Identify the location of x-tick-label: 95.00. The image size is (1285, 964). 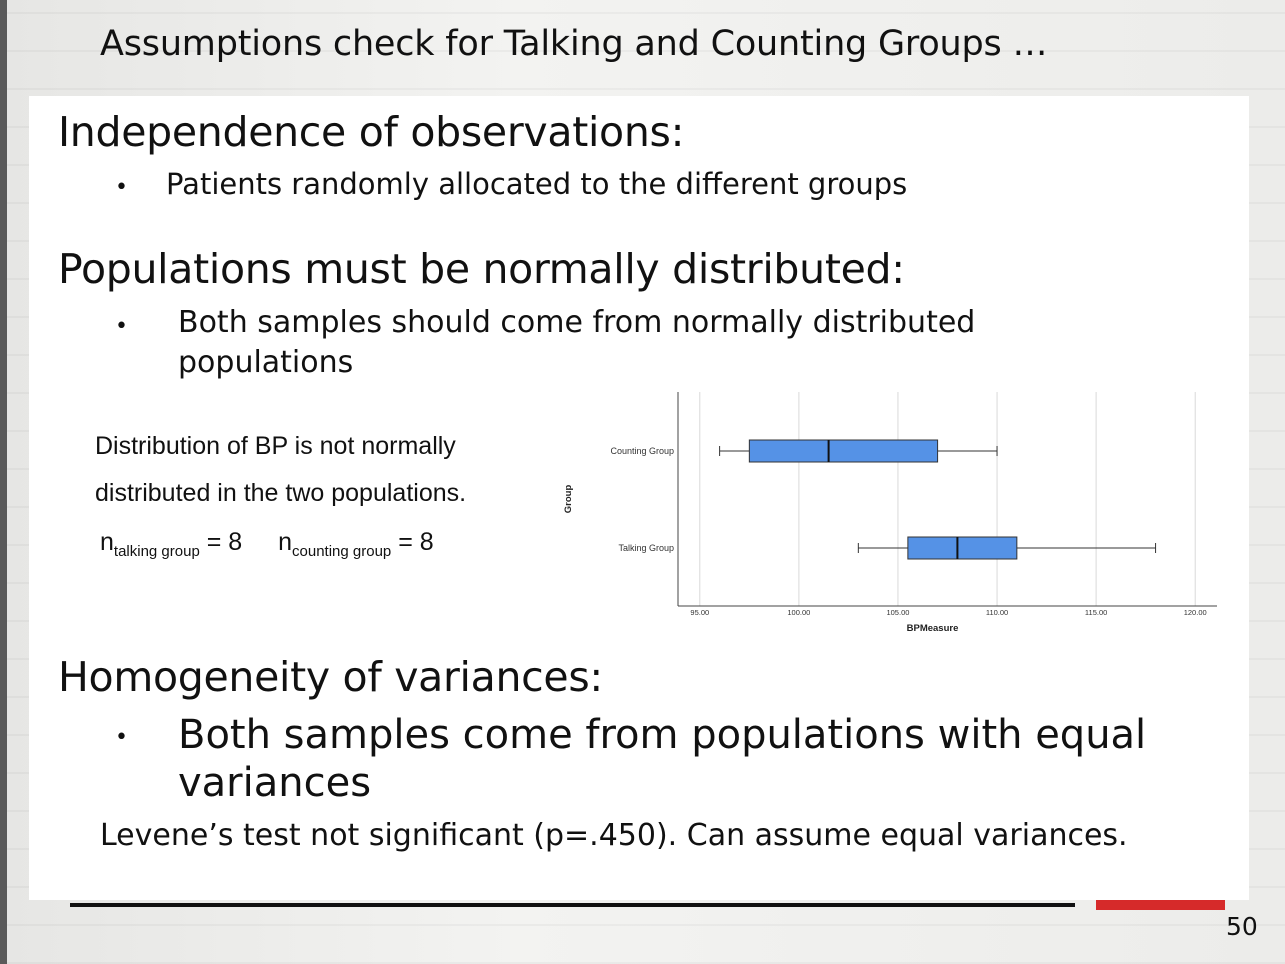
(699, 612).